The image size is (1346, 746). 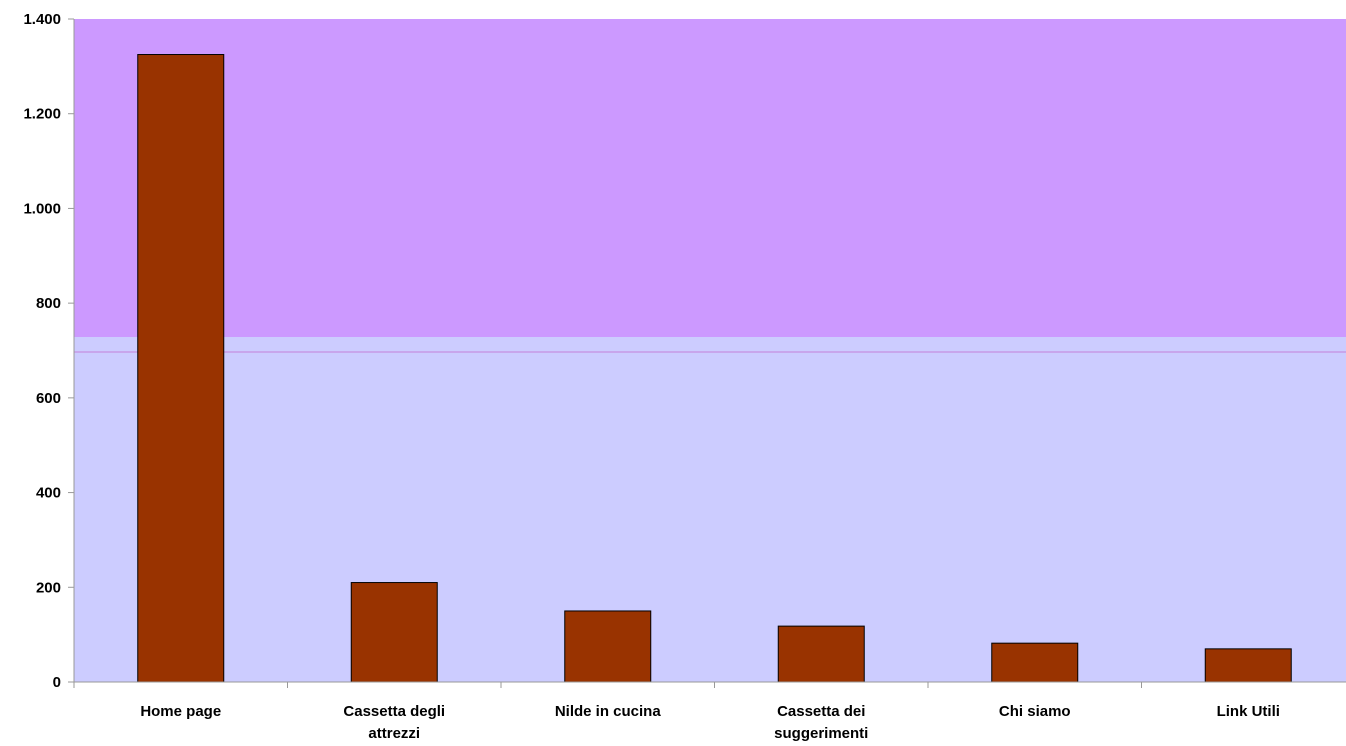 What do you see at coordinates (821, 722) in the screenshot?
I see `x-category-label-3: Cassetta dei suggerimenti` at bounding box center [821, 722].